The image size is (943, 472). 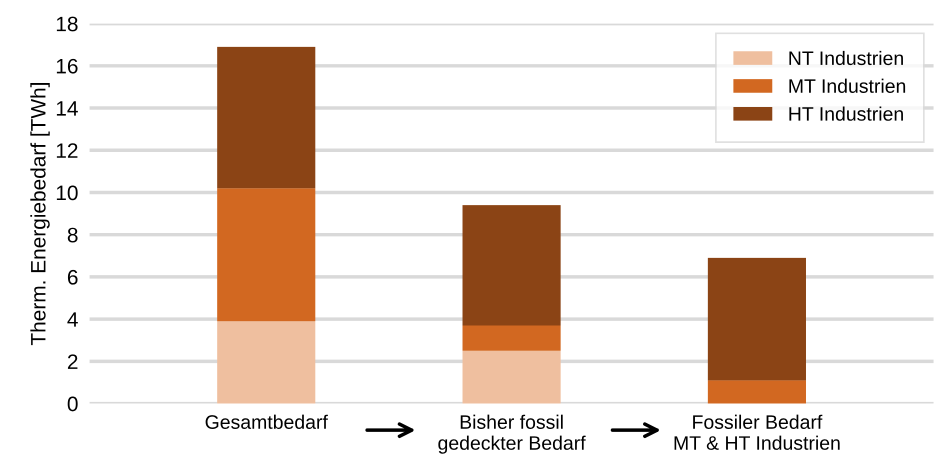 I want to click on y-axis-title: Therm. Energiebedarf [TWh], so click(x=40, y=214).